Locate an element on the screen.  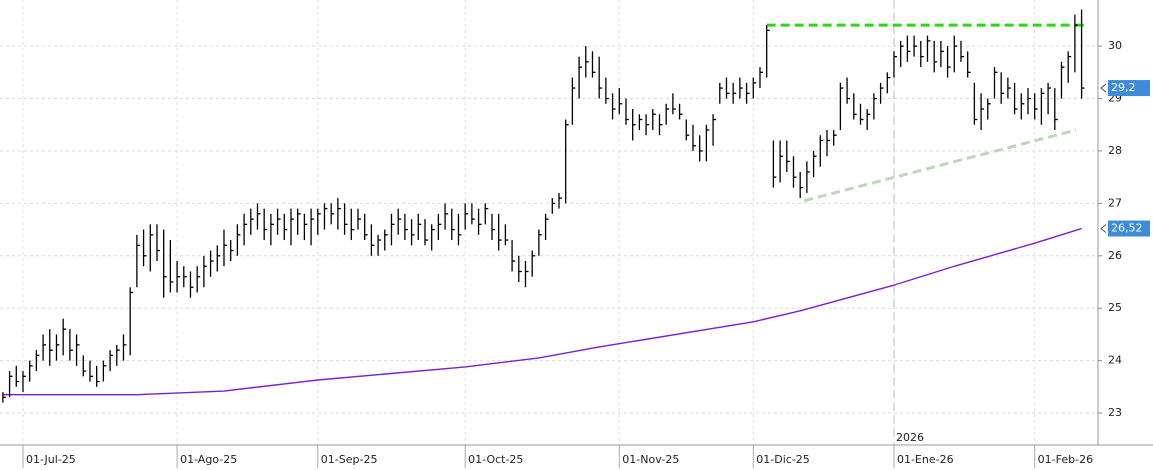
y-tick-label: 28 is located at coordinates (1115, 150).